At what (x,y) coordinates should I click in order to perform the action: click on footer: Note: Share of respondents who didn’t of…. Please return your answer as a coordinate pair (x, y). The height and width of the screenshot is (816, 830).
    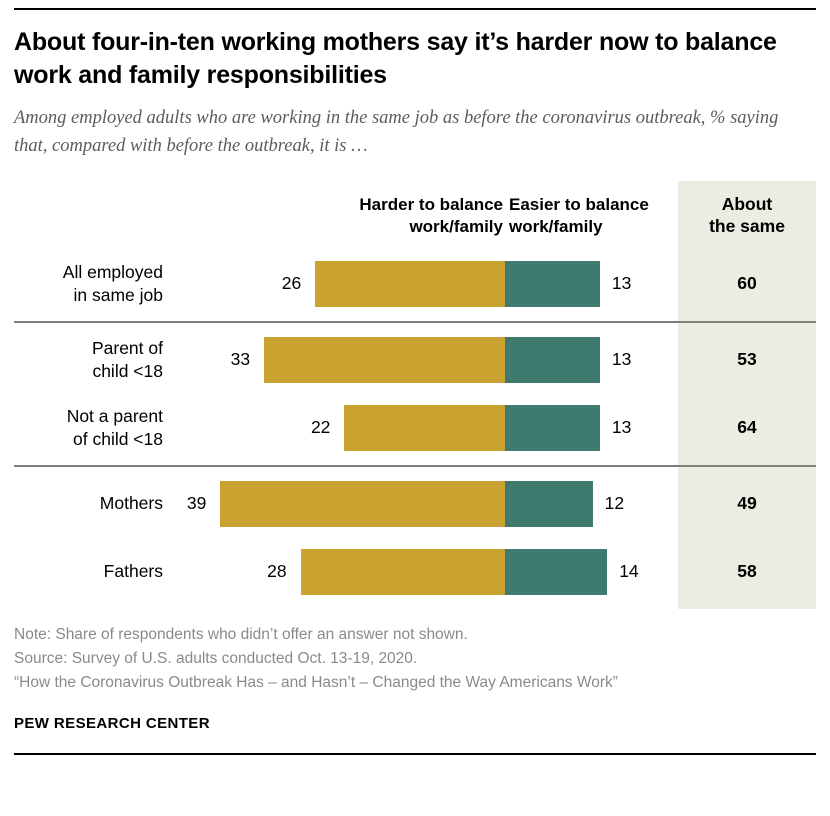
    Looking at the image, I should click on (415, 679).